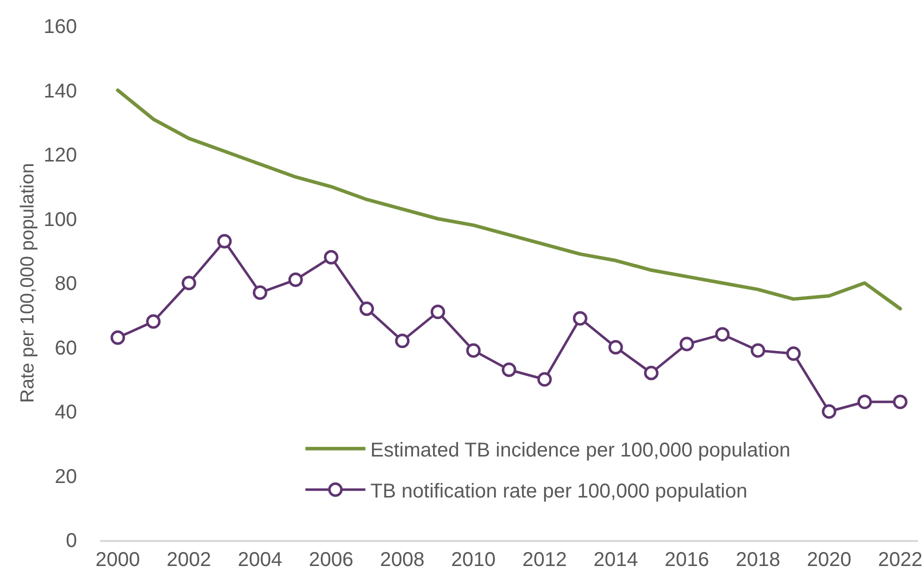 This screenshot has height=579, width=924. I want to click on x-tick-label: 2000, so click(118, 559).